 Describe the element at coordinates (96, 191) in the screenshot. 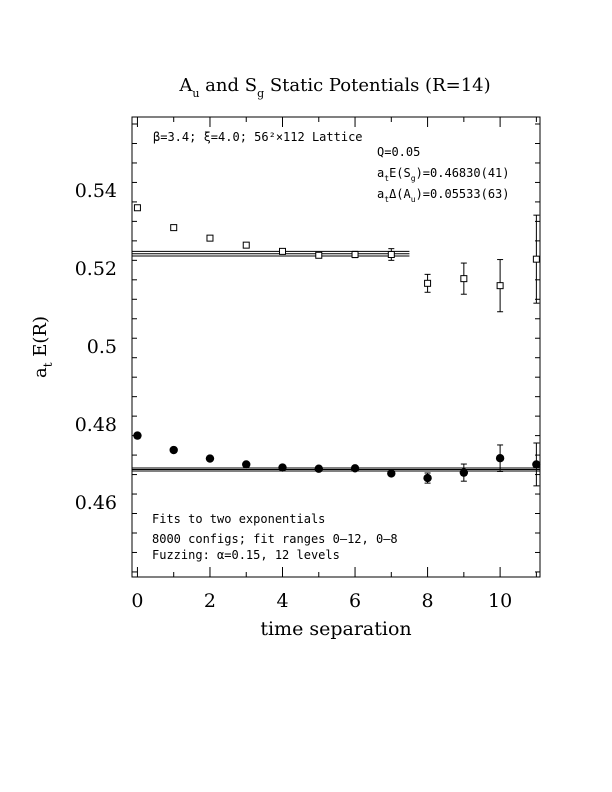

I see `y-tick-label: 0.54` at that location.